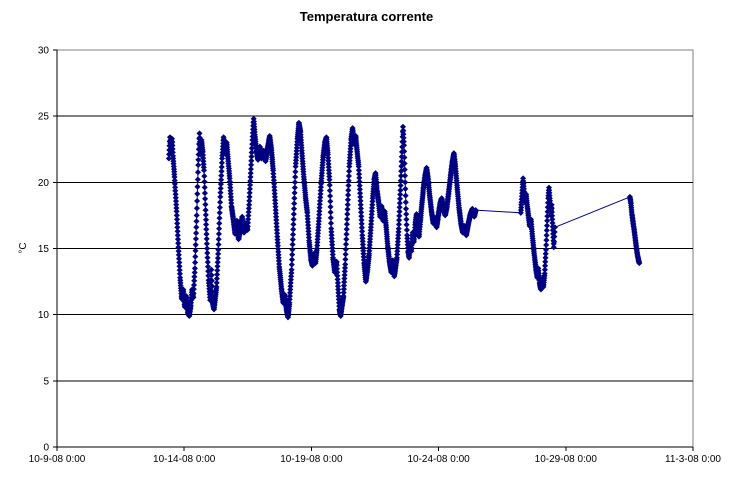 The image size is (733, 482). What do you see at coordinates (46, 448) in the screenshot?
I see `y-tick-label: 0` at bounding box center [46, 448].